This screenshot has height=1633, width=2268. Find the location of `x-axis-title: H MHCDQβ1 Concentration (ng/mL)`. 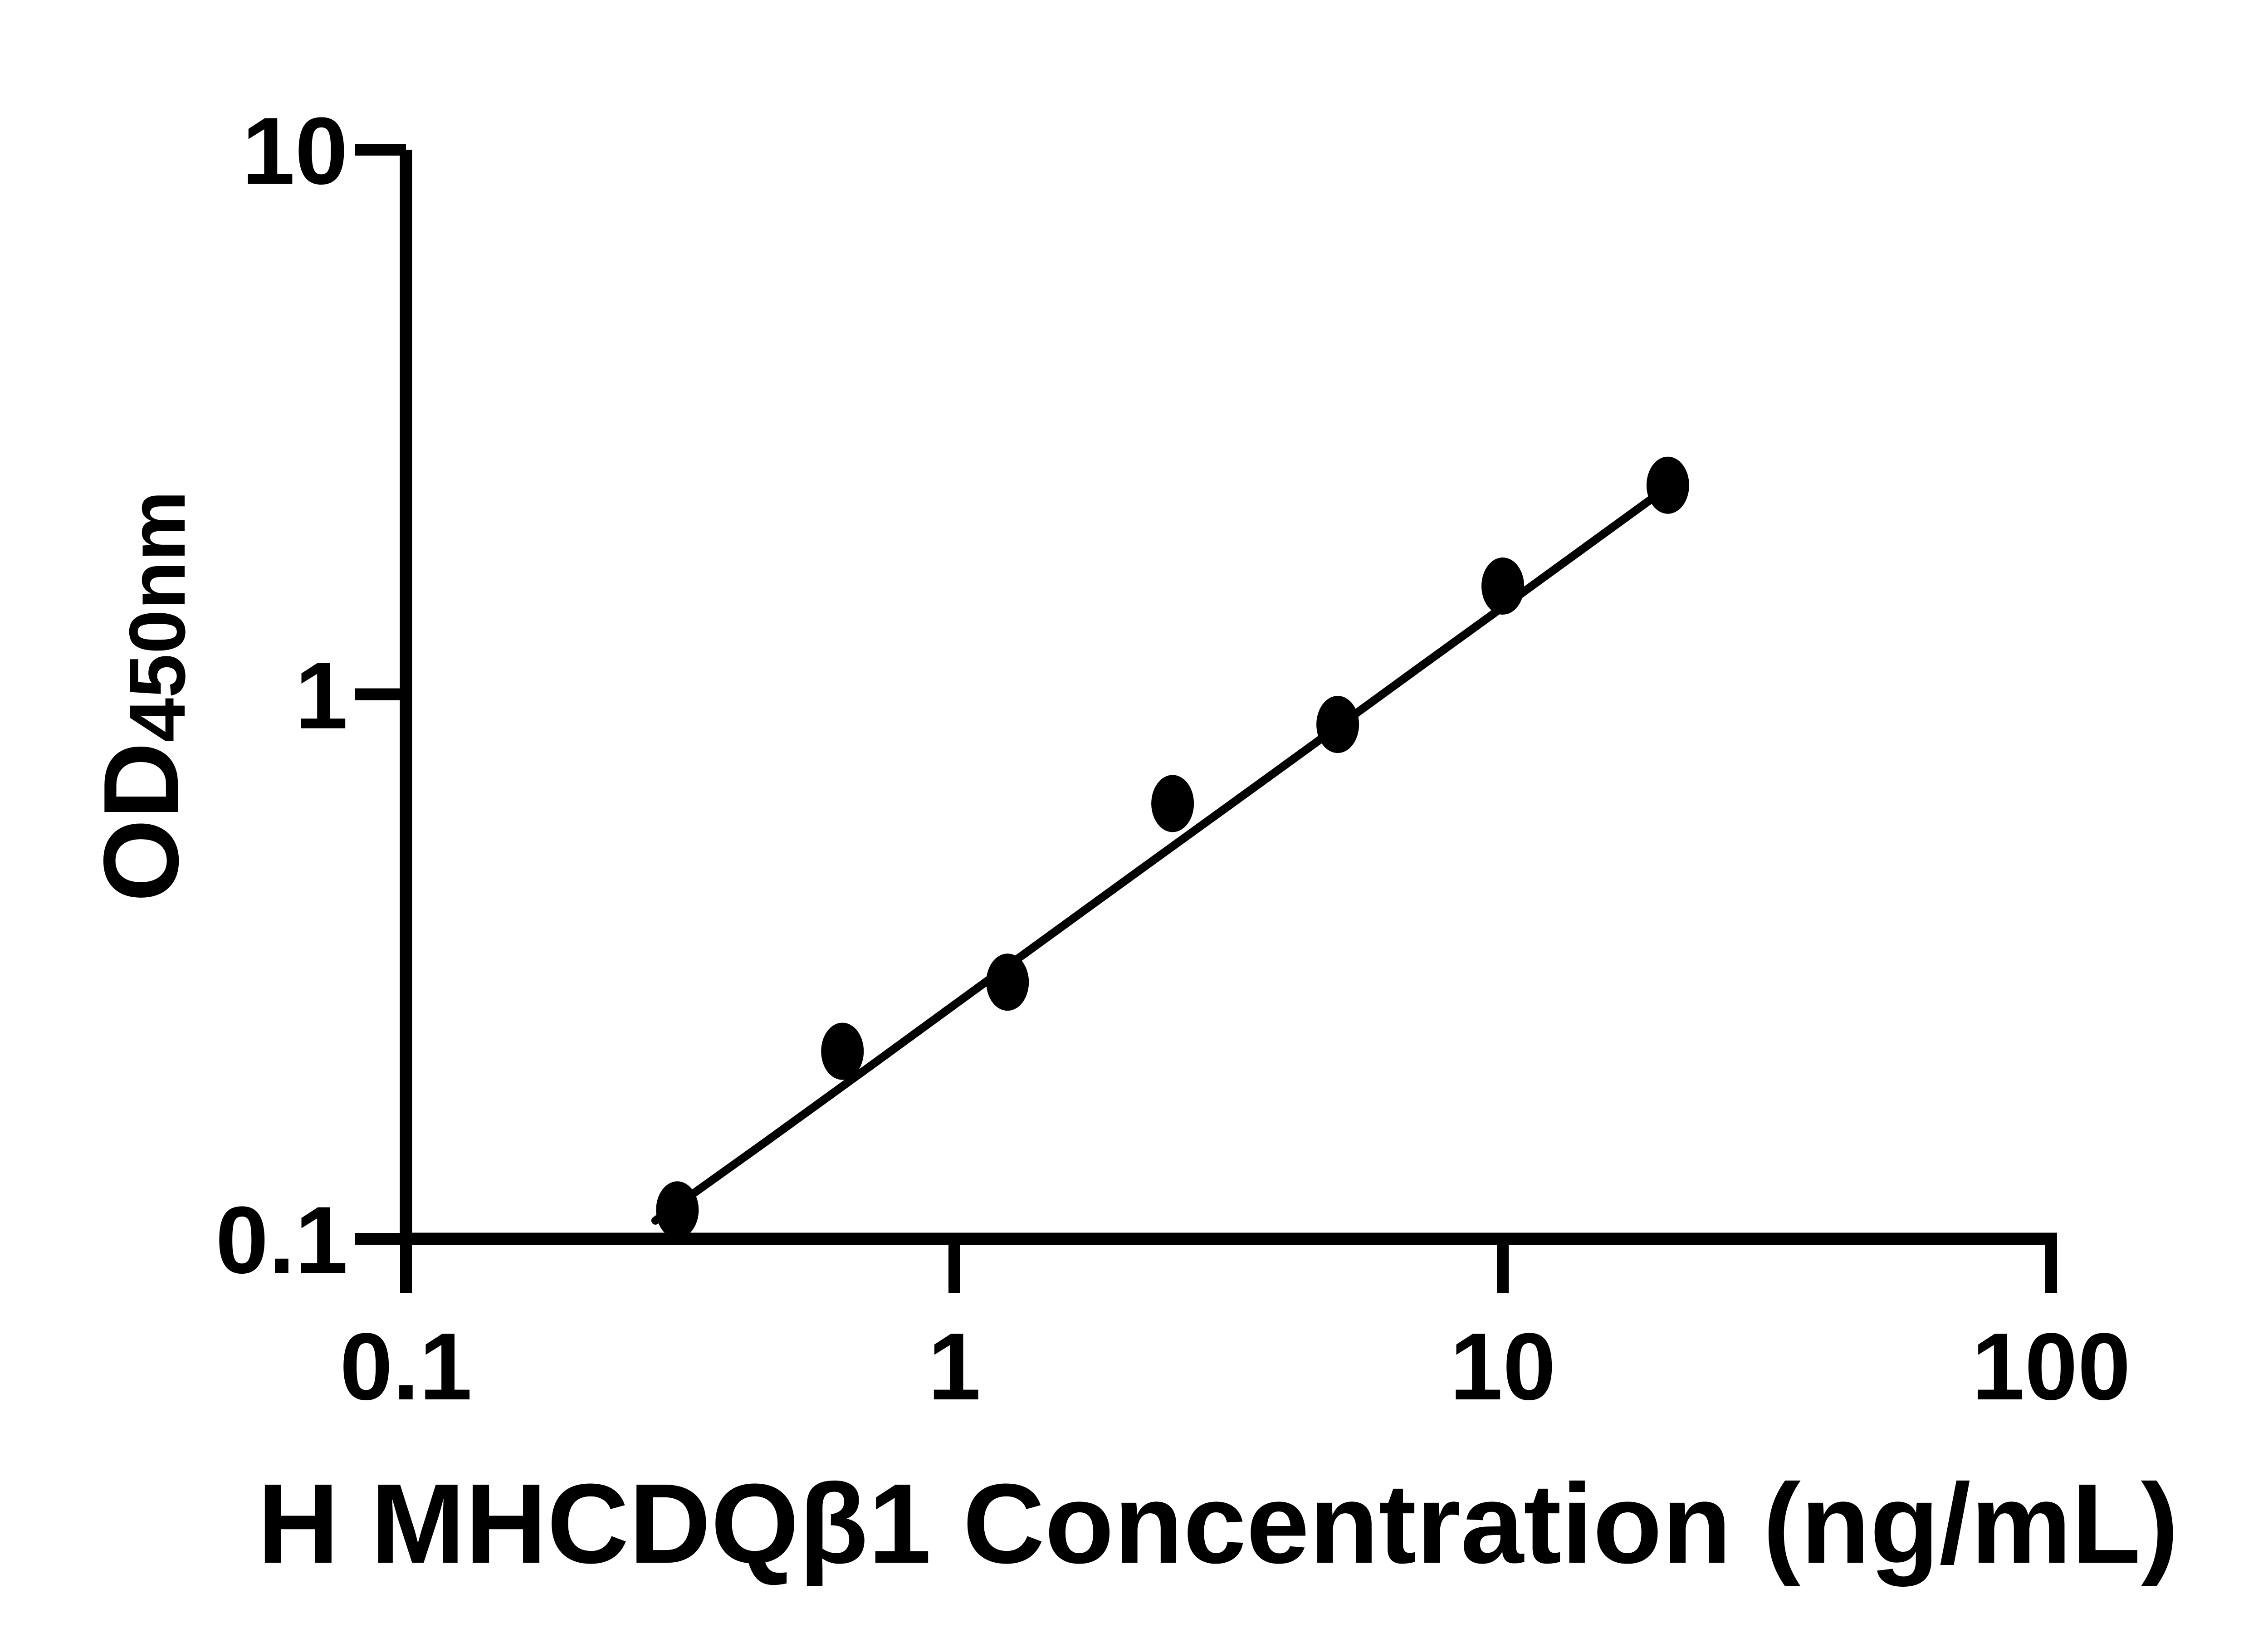

x-axis-title: H MHCDQβ1 Concentration (ng/mL) is located at coordinates (1218, 1523).